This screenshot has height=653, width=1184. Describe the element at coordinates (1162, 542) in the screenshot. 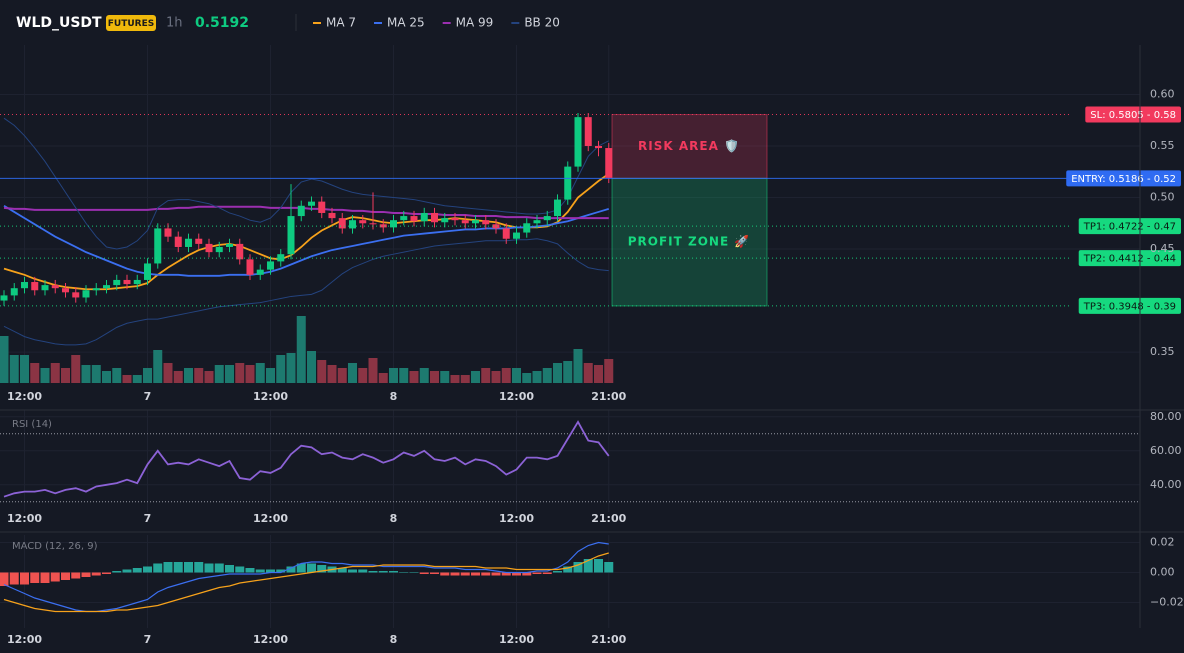

I see `y-tick-label: 0.02` at that location.